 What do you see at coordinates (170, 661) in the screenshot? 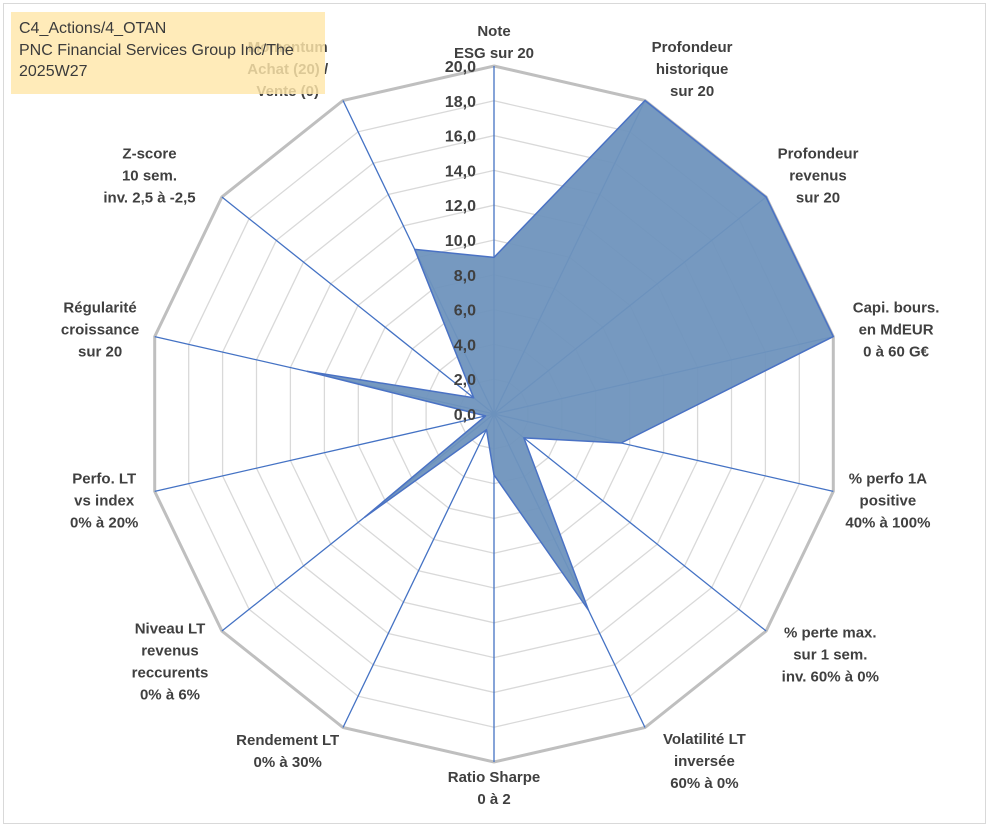
I see `axis-label-group: Niveau LT revenus reccurents 0% à 6%` at bounding box center [170, 661].